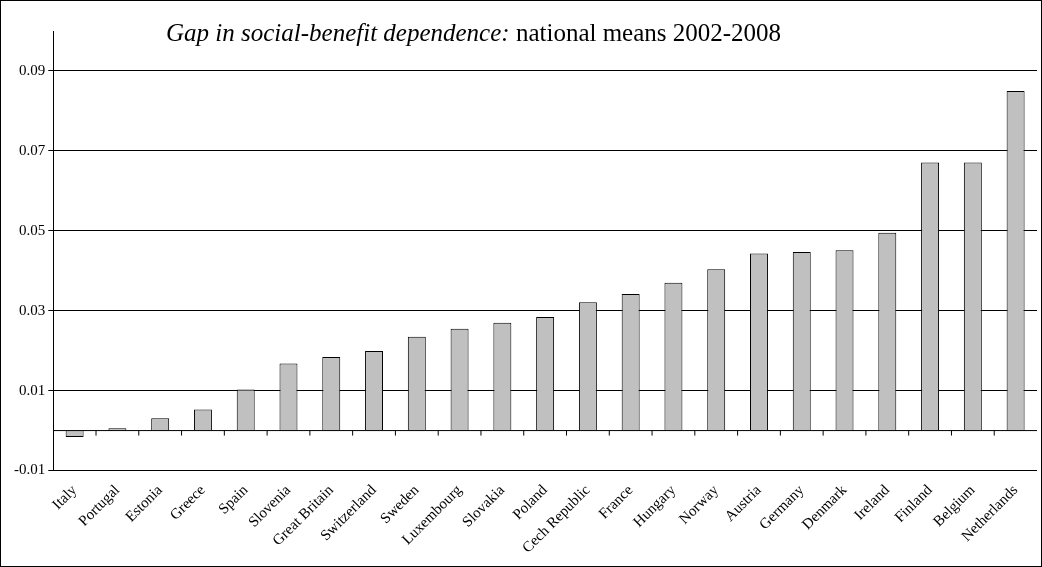 The image size is (1042, 567). What do you see at coordinates (32, 309) in the screenshot?
I see `y-tick-label: 0.03` at bounding box center [32, 309].